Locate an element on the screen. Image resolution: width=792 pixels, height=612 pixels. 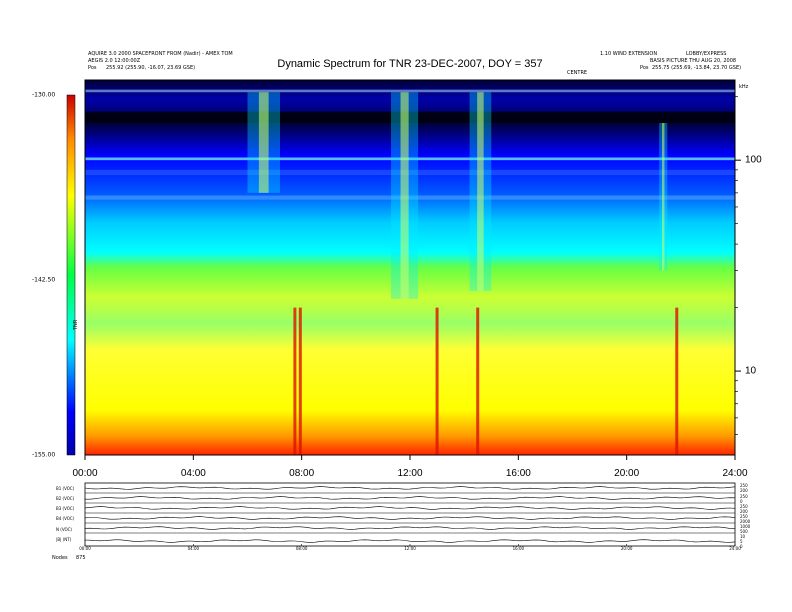
panel-x-tick-label-0: 00:00 is located at coordinates (85, 548).